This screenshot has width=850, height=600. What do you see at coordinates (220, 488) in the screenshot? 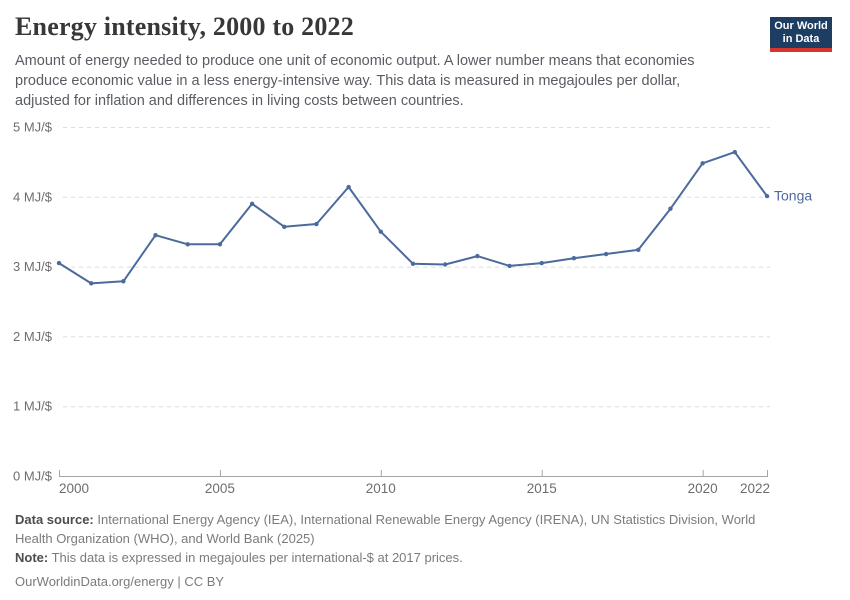
I see `x-axis-tick-label: 2005` at bounding box center [220, 488].